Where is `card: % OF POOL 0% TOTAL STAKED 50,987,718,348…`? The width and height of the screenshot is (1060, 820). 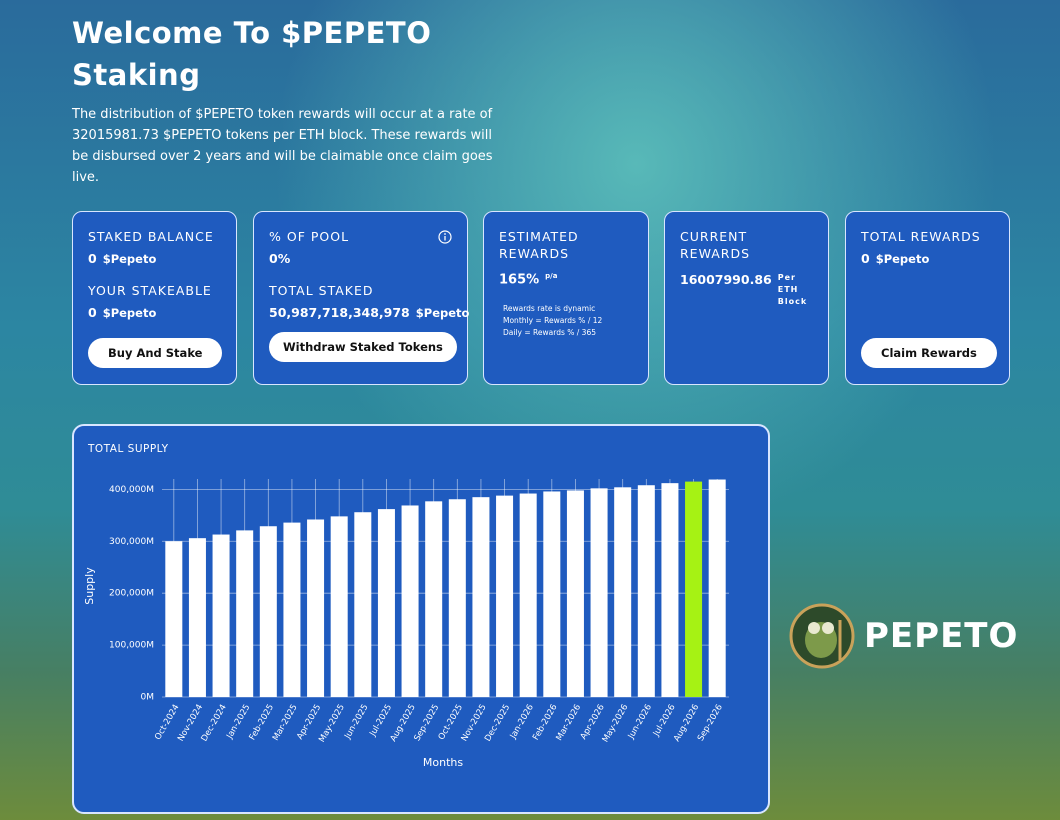 card: % OF POOL 0% TOTAL STAKED 50,987,718,348… is located at coordinates (361, 298).